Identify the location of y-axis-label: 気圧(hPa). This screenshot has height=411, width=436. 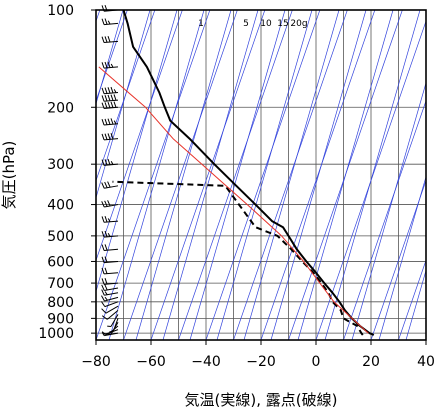
(9, 175).